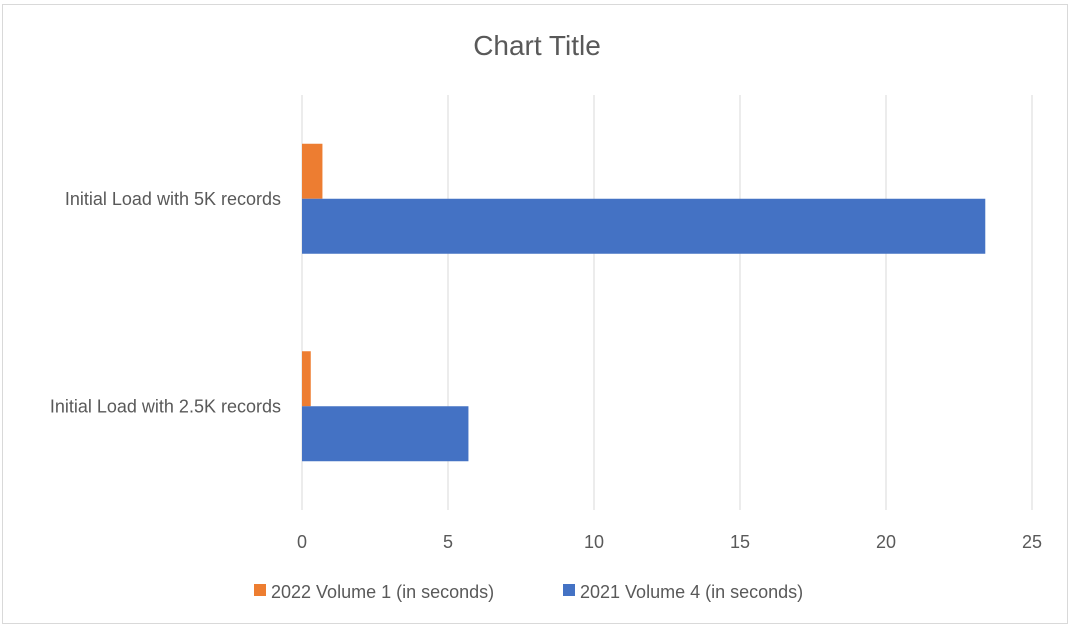 This screenshot has width=1072, height=628. I want to click on x-tick-labels: 0 5 10 15 20 25, so click(669, 542).